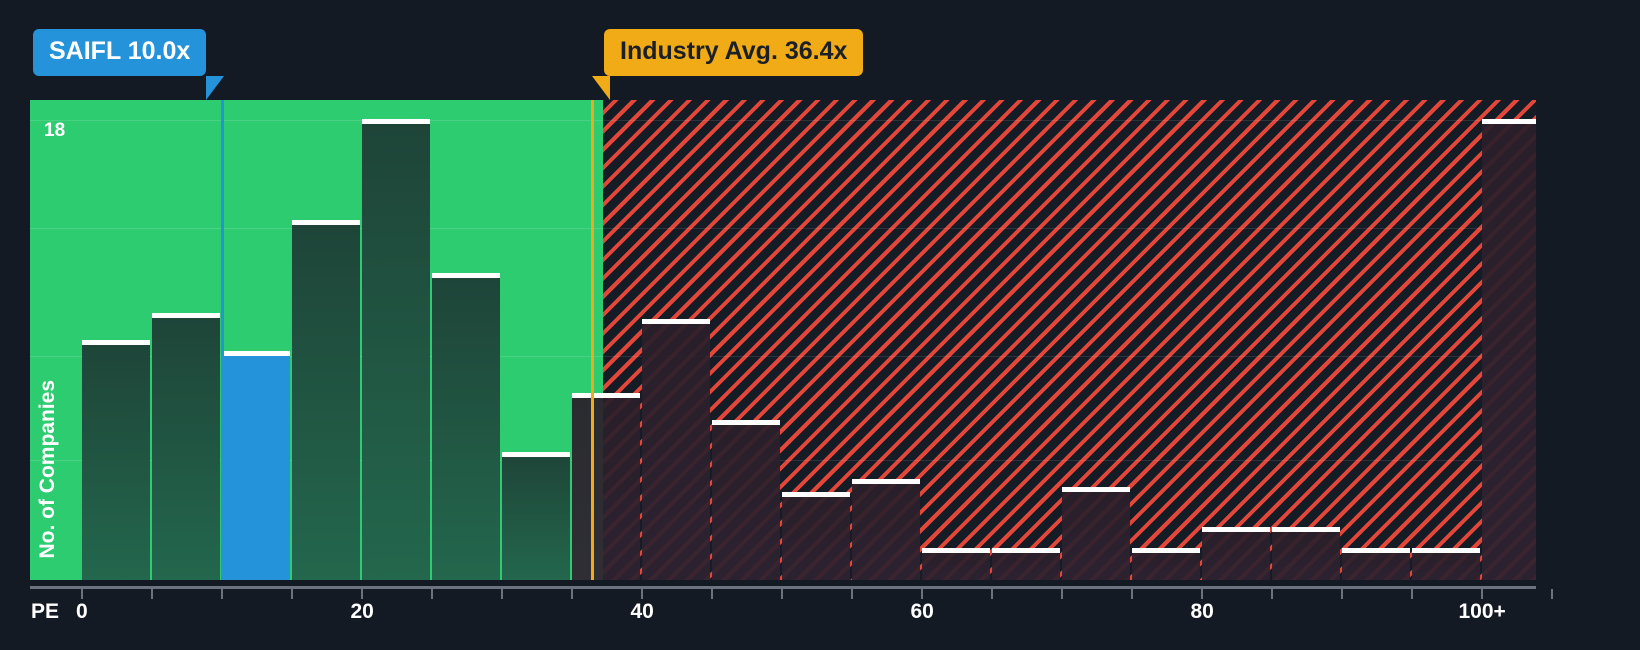 Image resolution: width=1640 pixels, height=650 pixels. I want to click on x-axis-label-100plus: 100+, so click(1482, 611).